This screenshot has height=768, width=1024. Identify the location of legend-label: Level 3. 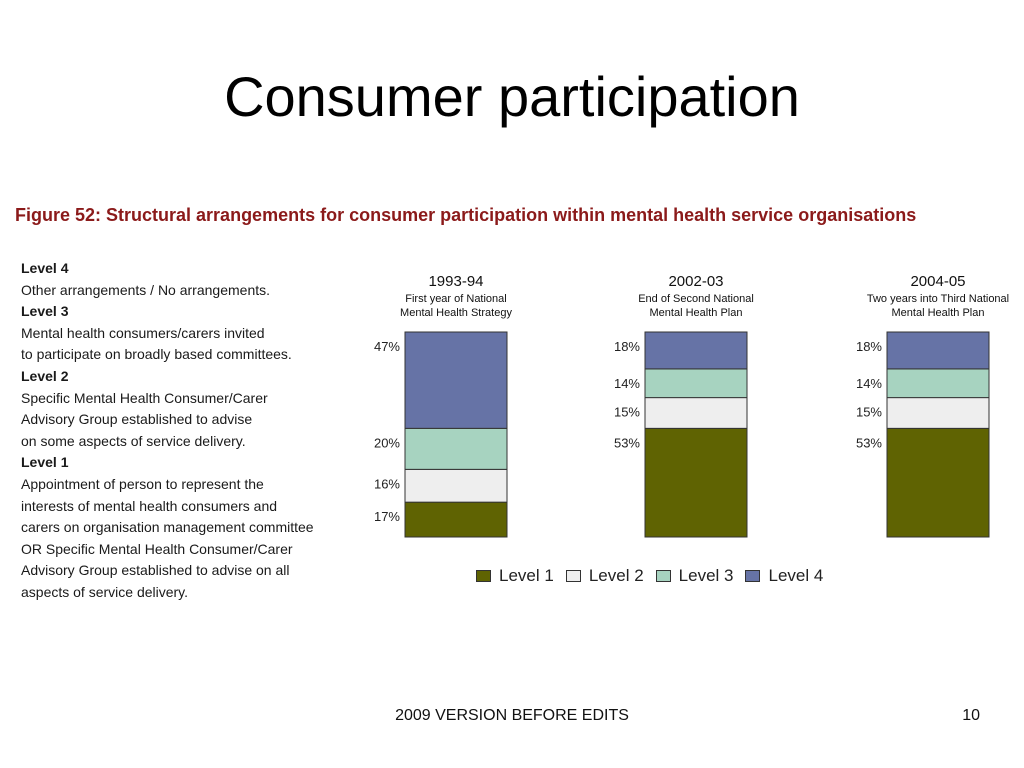
(706, 575).